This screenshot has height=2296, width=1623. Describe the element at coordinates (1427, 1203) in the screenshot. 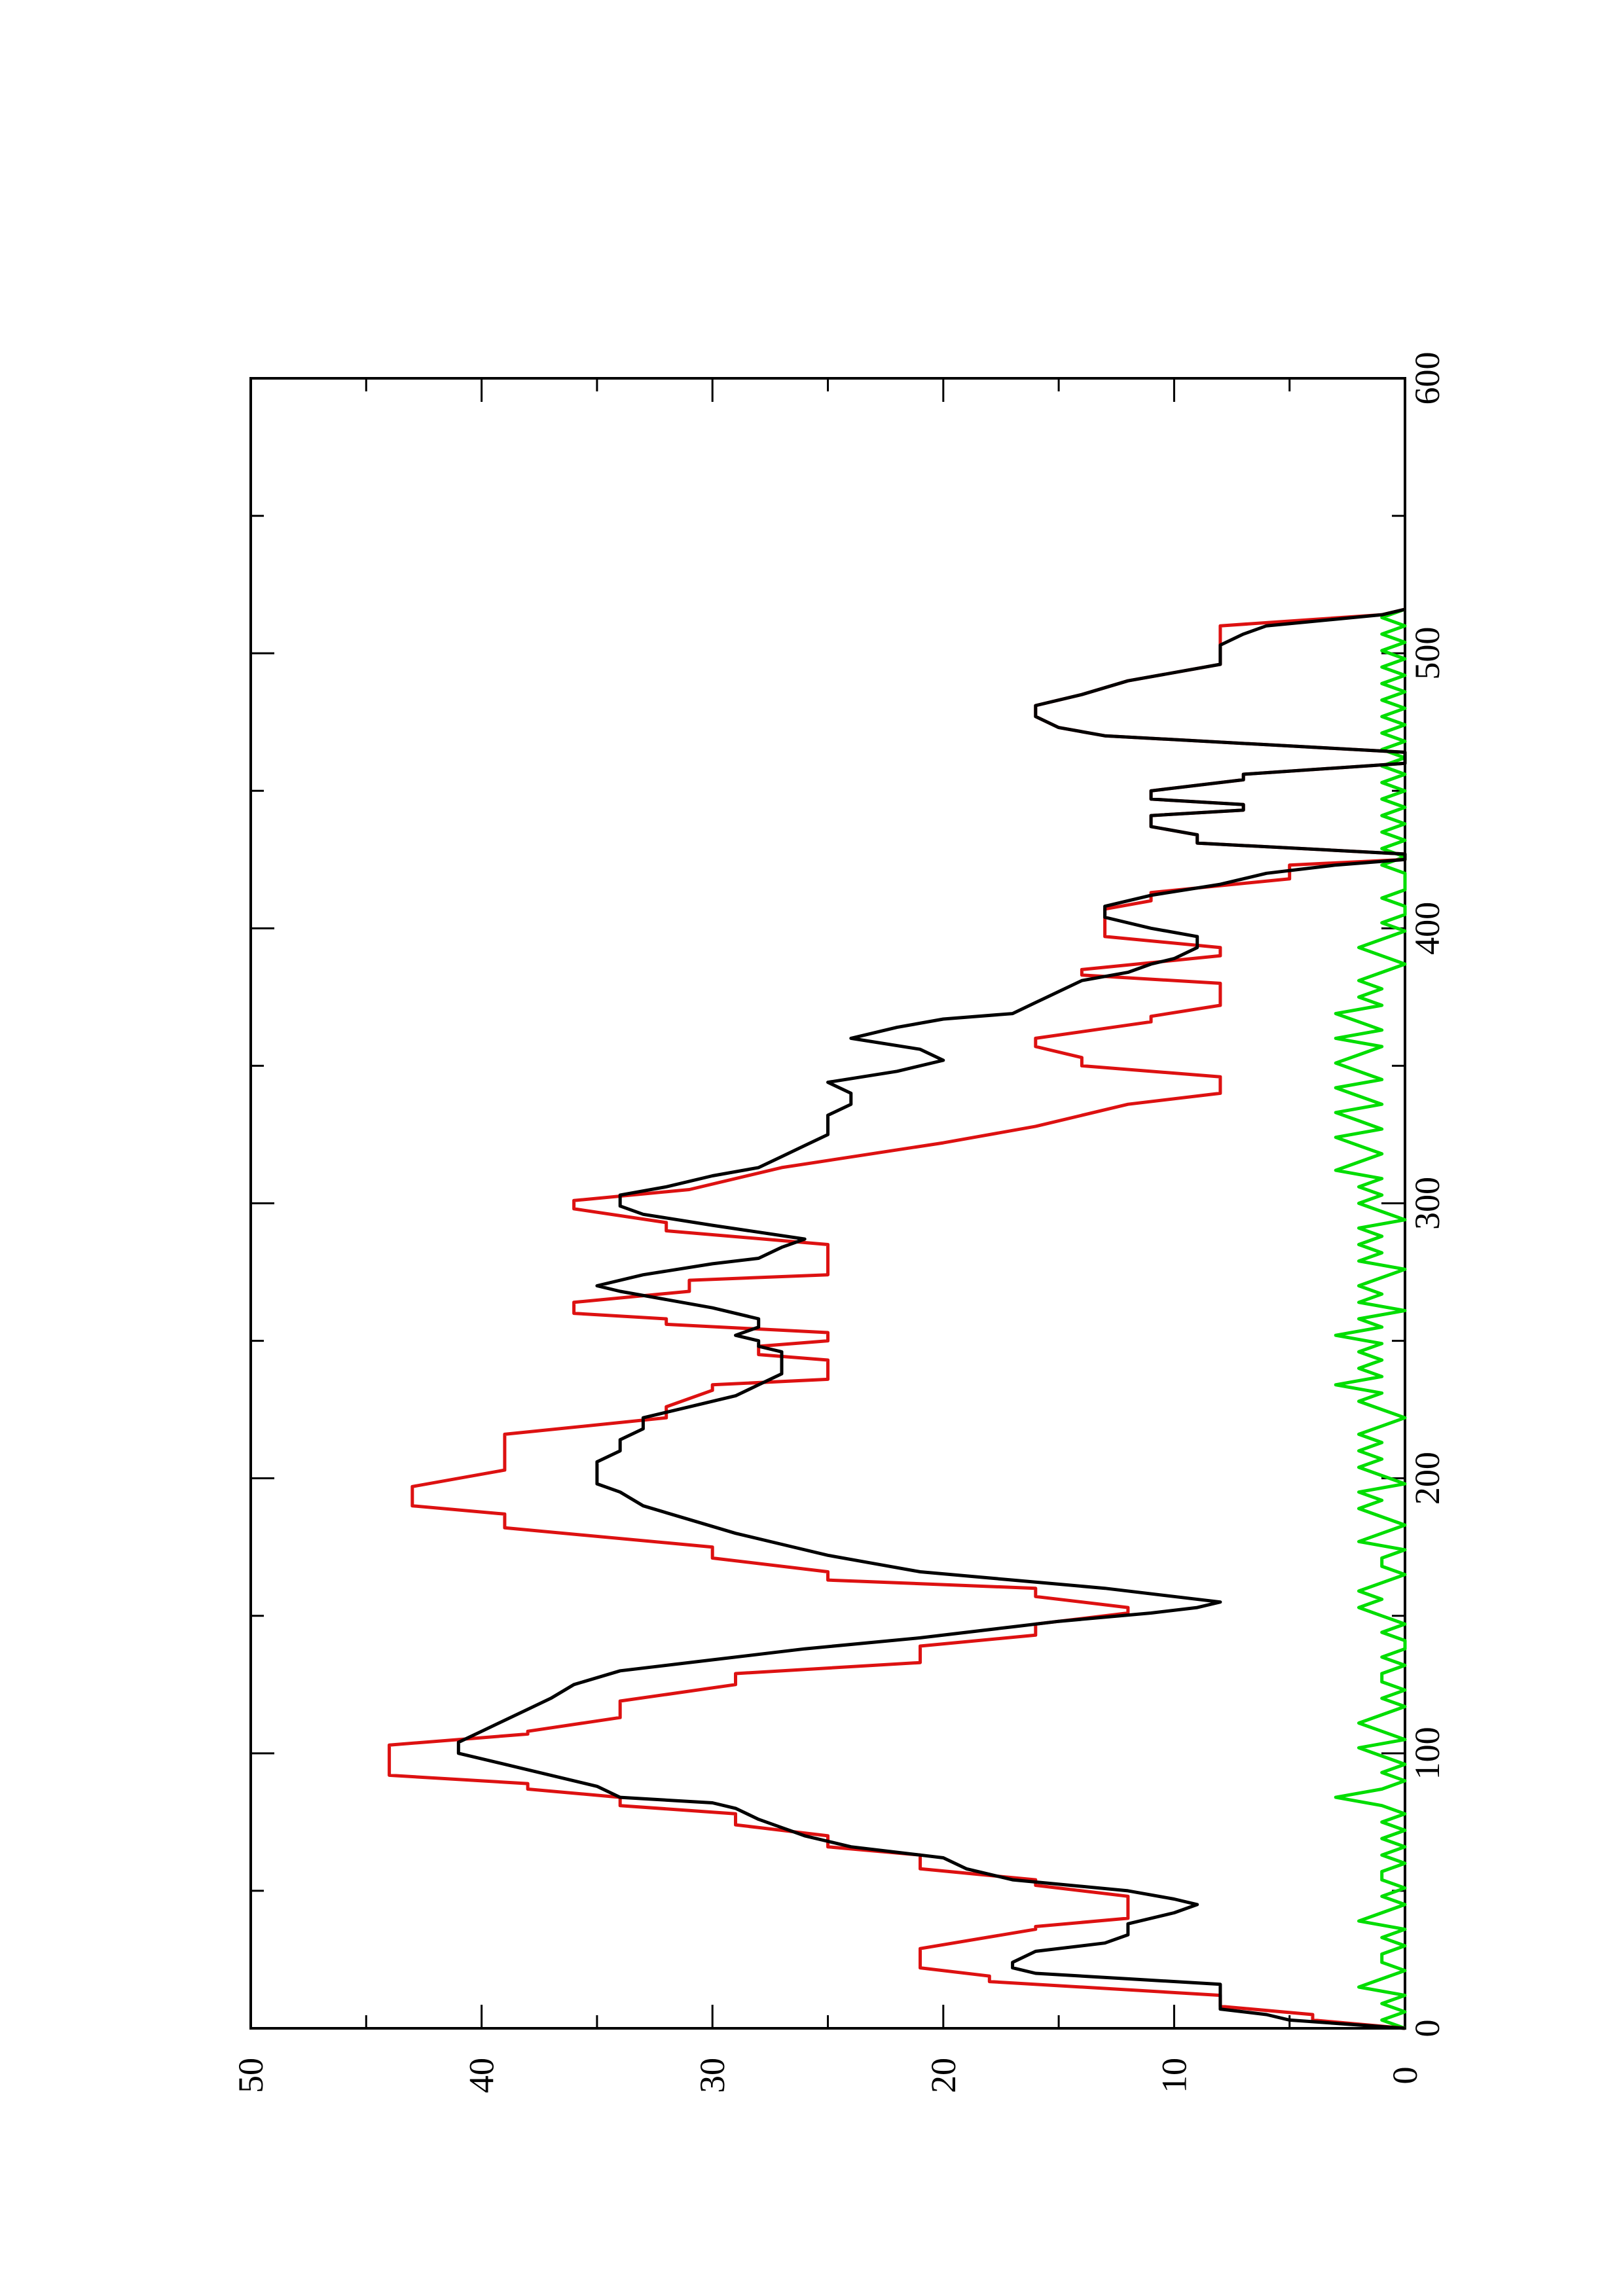

I see `x-tick-label: 300` at that location.